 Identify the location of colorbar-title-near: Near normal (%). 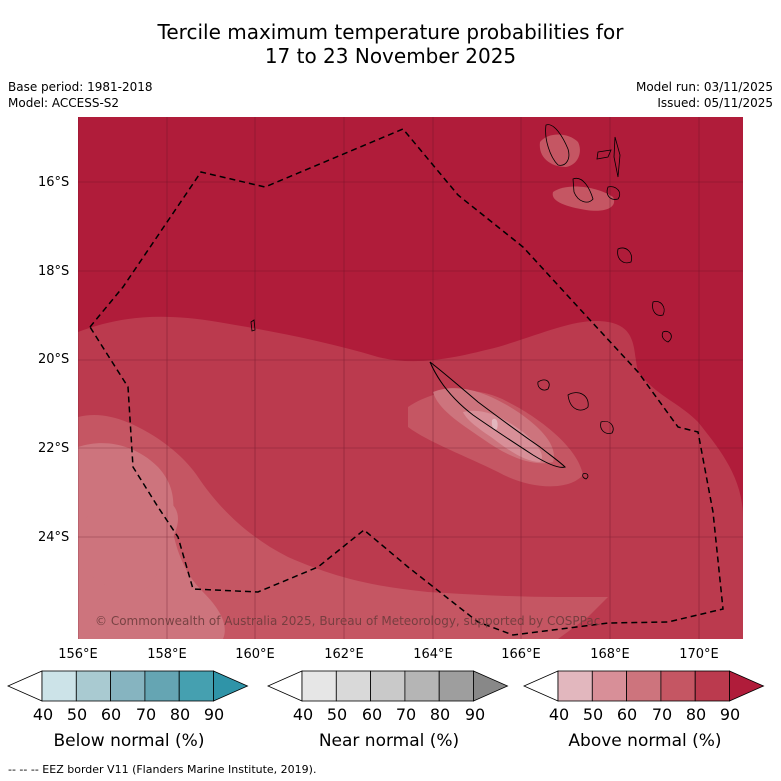
(389, 741).